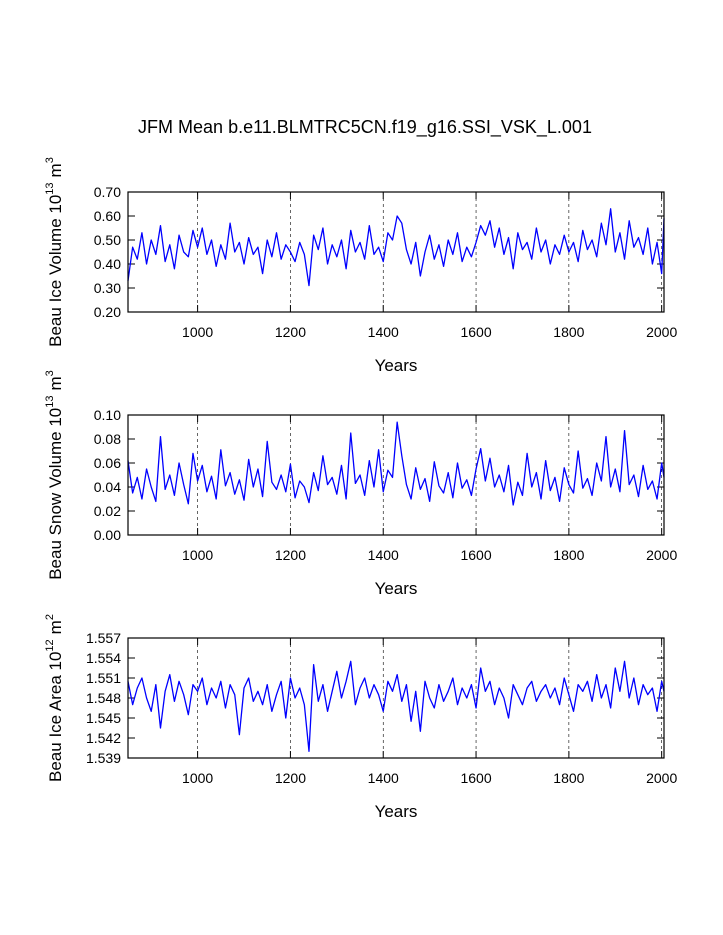  What do you see at coordinates (50, 645) in the screenshot?
I see `y-axis-label-exponent: 12` at bounding box center [50, 645].